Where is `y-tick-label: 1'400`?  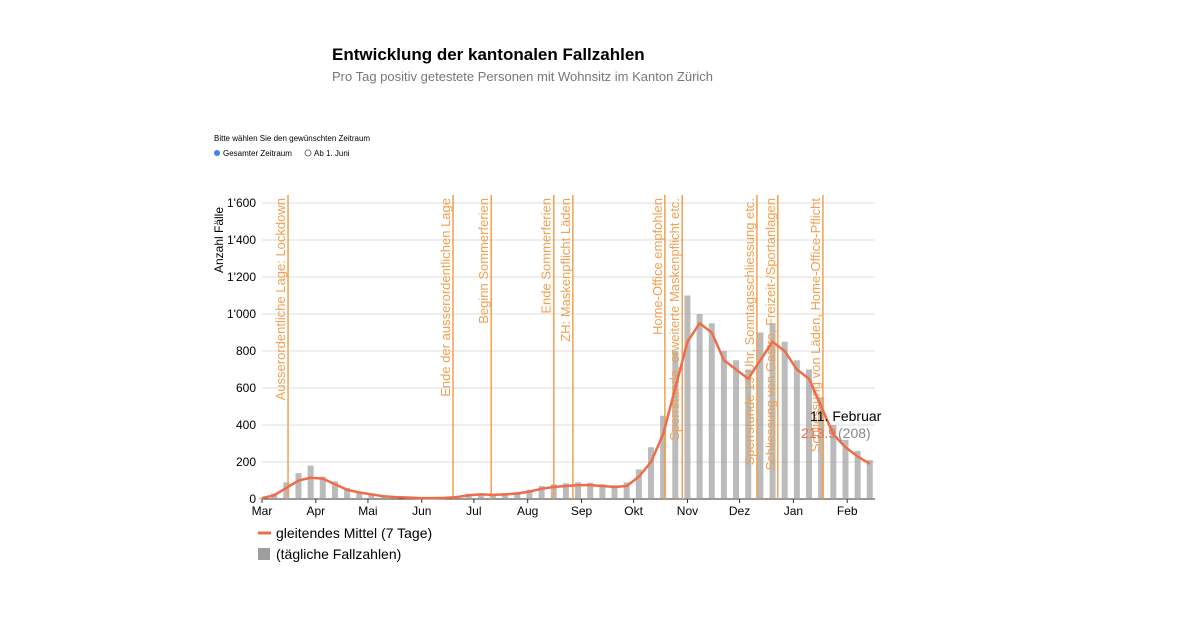 y-tick-label: 1'400 is located at coordinates (241, 240).